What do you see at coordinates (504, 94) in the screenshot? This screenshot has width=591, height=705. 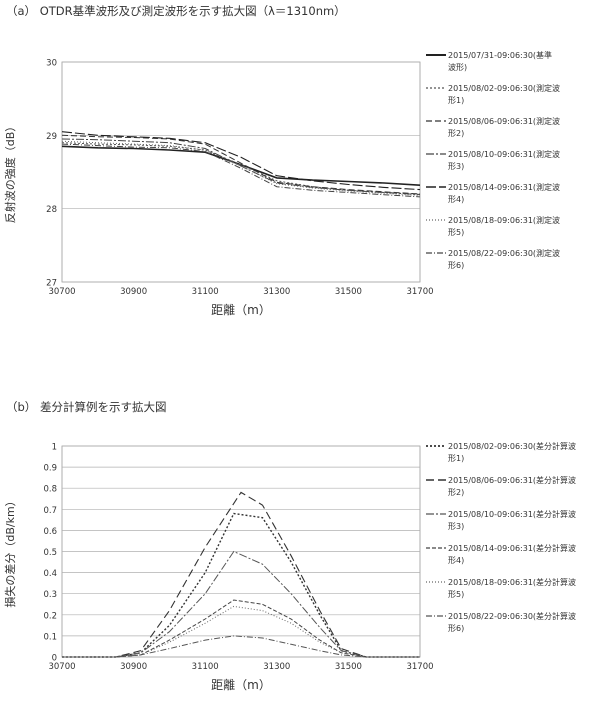 I see `legend-label: 2015/08/02-09:06:30(測定波形1)` at bounding box center [504, 94].